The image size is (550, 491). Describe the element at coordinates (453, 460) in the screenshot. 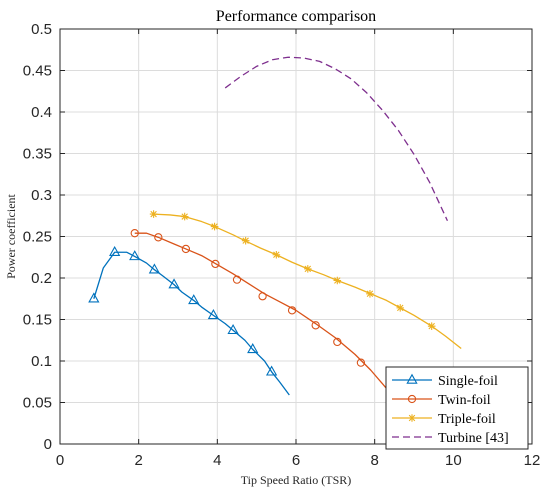

I see `x-tick-label: 10` at that location.